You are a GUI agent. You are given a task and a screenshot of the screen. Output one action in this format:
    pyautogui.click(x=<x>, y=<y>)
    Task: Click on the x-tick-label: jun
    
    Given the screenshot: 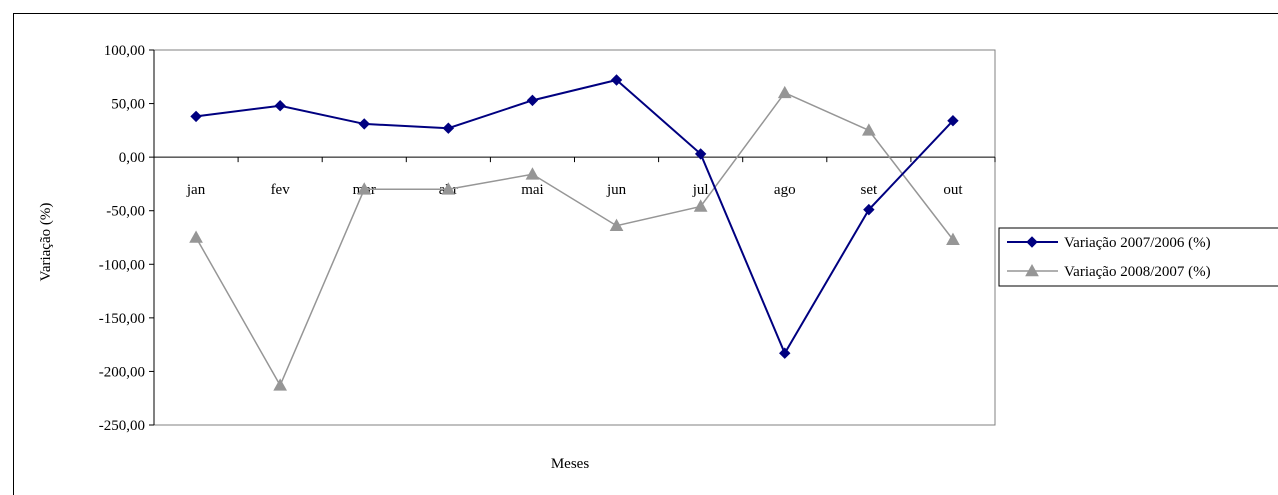 What is the action you would take?
    pyautogui.click(x=616, y=190)
    